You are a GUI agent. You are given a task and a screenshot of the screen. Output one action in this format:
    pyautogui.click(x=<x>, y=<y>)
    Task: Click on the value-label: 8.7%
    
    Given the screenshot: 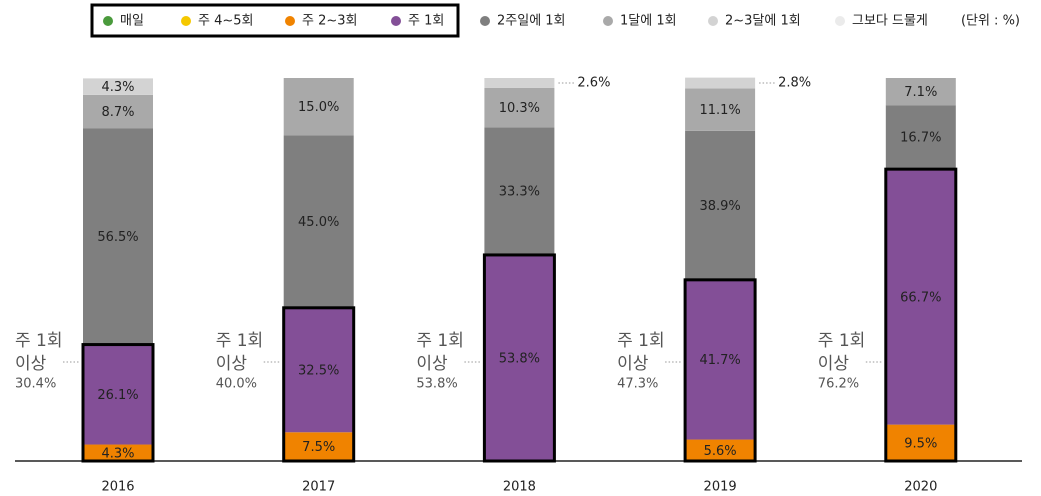 What is the action you would take?
    pyautogui.click(x=117, y=112)
    